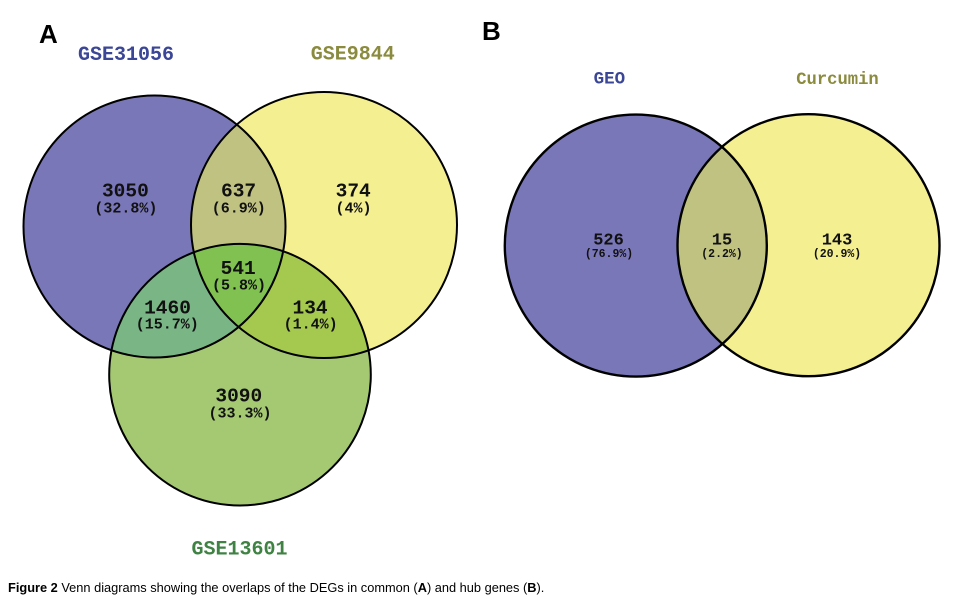 The image size is (961, 607). Describe the element at coordinates (311, 324) in the screenshot. I see `svg-text: (1.4%)` at that location.